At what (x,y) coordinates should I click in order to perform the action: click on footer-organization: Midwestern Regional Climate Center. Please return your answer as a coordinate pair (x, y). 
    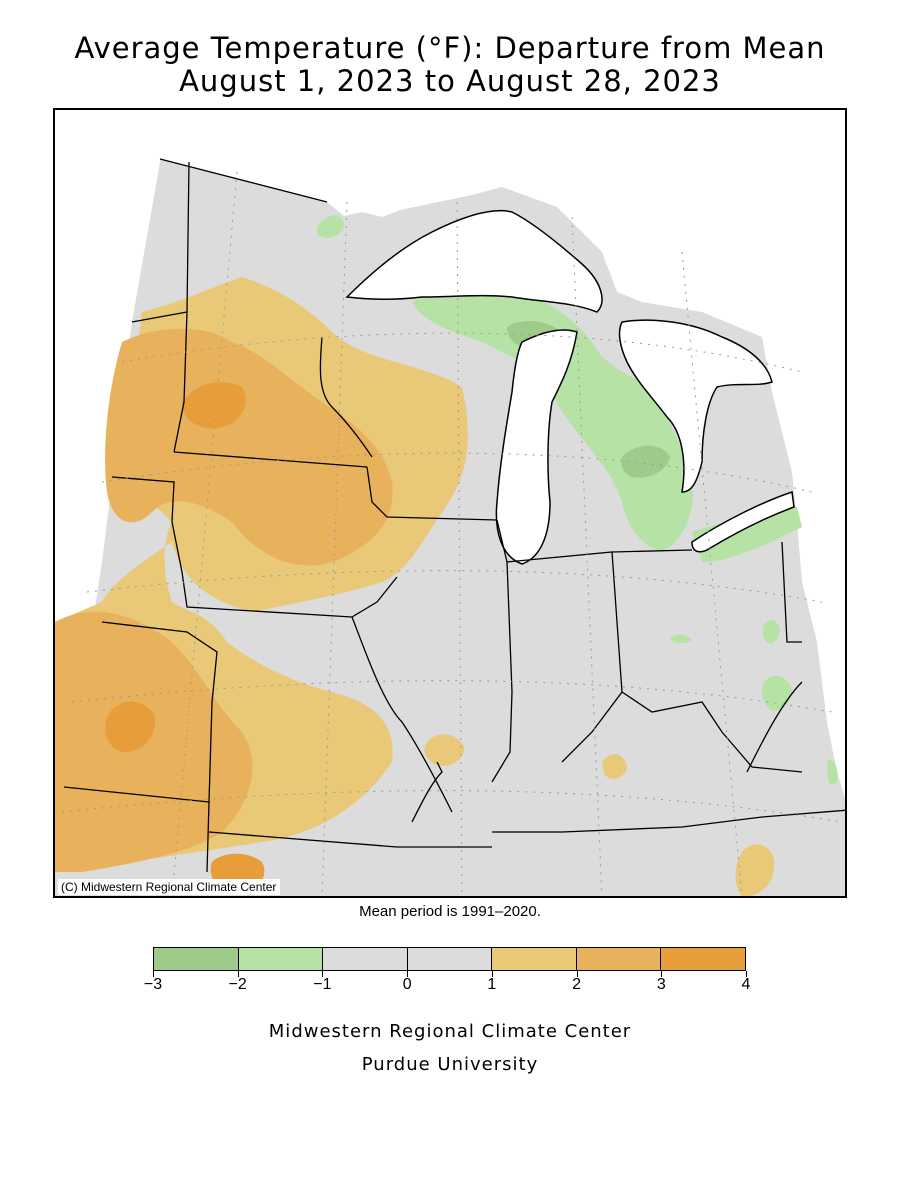
    Looking at the image, I should click on (450, 1031).